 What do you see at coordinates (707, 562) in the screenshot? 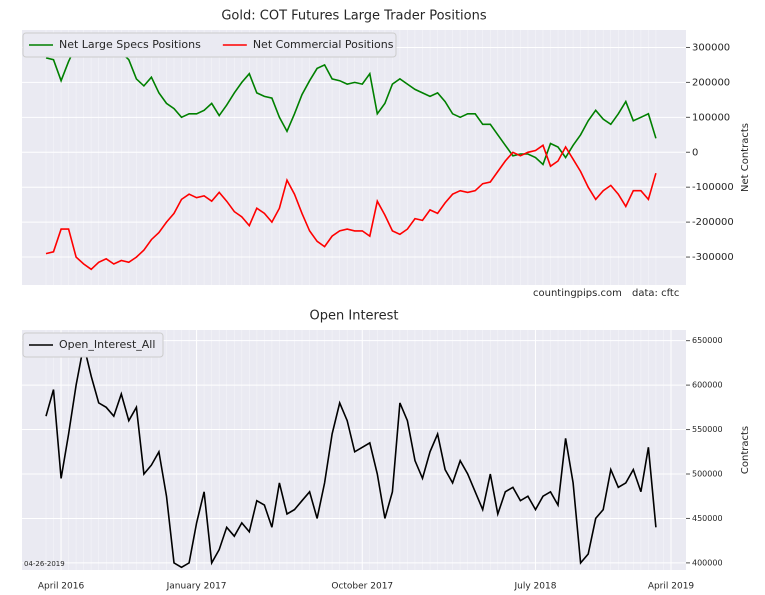
I see `y-tick-label: 400000` at bounding box center [707, 562].